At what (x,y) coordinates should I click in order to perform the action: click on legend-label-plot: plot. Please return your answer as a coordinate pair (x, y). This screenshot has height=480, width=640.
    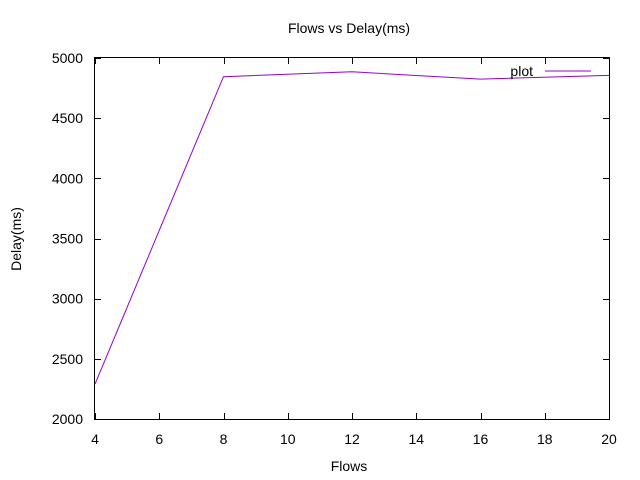
    Looking at the image, I should click on (521, 71).